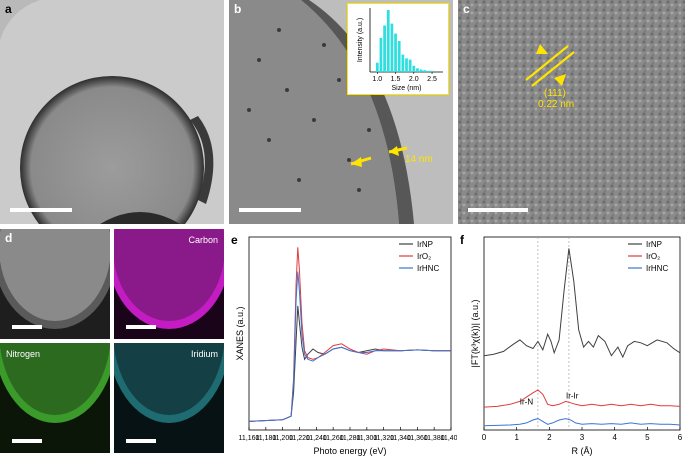 The width and height of the screenshot is (685, 459). What do you see at coordinates (549, 437) in the screenshot?
I see `x-tick-label: 2` at bounding box center [549, 437].